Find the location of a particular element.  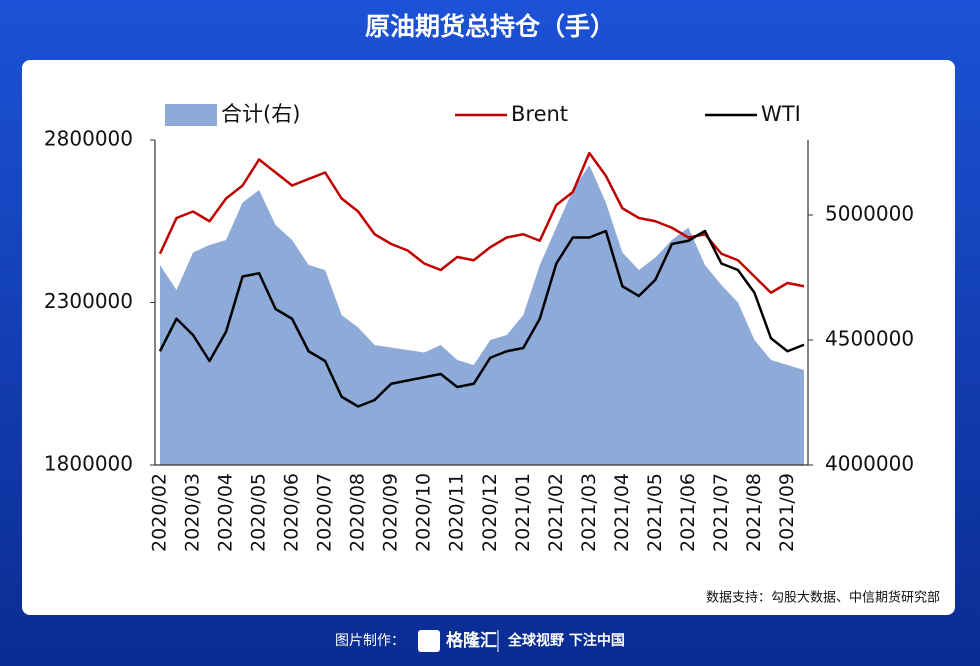

source: 数据支持：勾股大数据、中信期货研究部 is located at coordinates (823, 598).